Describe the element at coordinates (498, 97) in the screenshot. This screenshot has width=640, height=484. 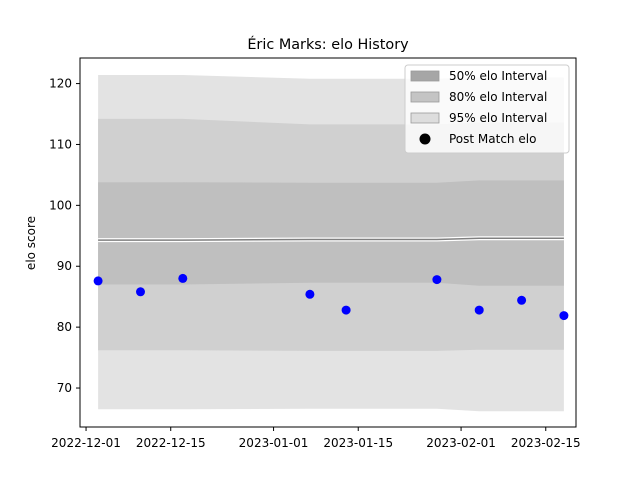
I see `legend-label: 80% elo Interval` at that location.